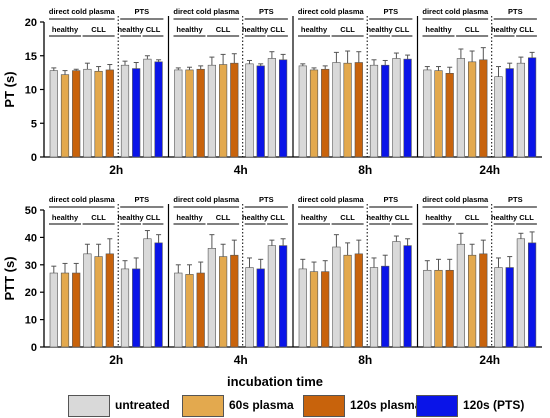 This screenshot has width=550, height=418. Describe the element at coordinates (324, 406) in the screenshot. I see `legend-swatch-120s` at that location.